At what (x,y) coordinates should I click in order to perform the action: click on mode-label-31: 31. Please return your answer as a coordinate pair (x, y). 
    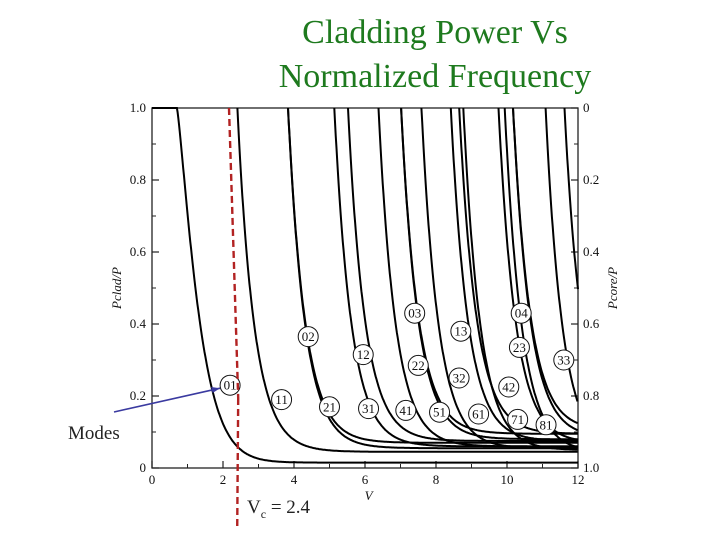
    Looking at the image, I should click on (368, 408).